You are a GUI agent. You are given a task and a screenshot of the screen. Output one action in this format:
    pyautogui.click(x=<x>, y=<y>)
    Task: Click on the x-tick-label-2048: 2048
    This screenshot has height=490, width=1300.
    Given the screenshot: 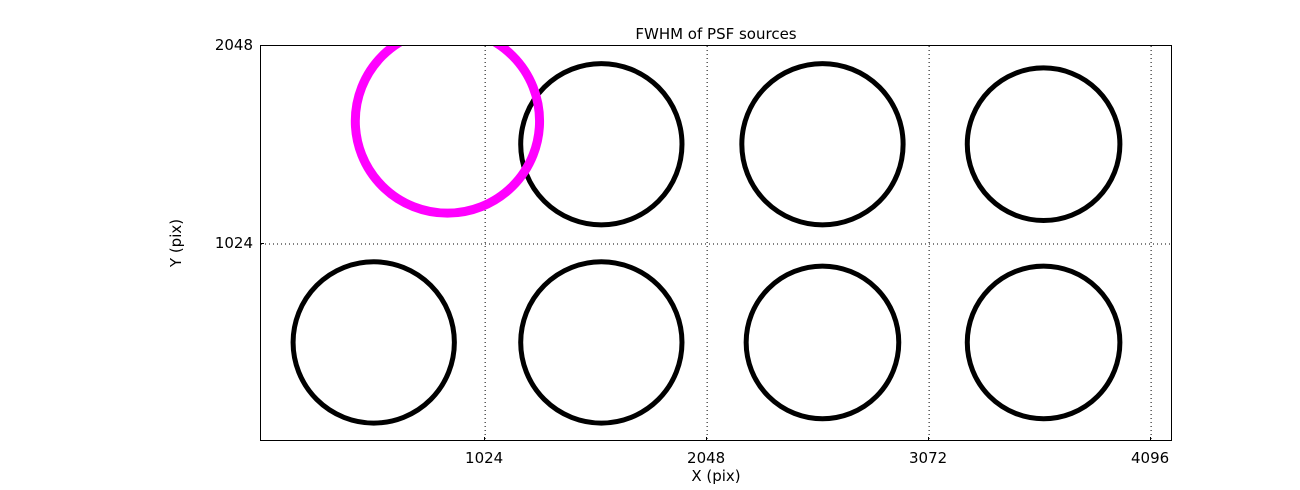 What is the action you would take?
    pyautogui.click(x=706, y=458)
    